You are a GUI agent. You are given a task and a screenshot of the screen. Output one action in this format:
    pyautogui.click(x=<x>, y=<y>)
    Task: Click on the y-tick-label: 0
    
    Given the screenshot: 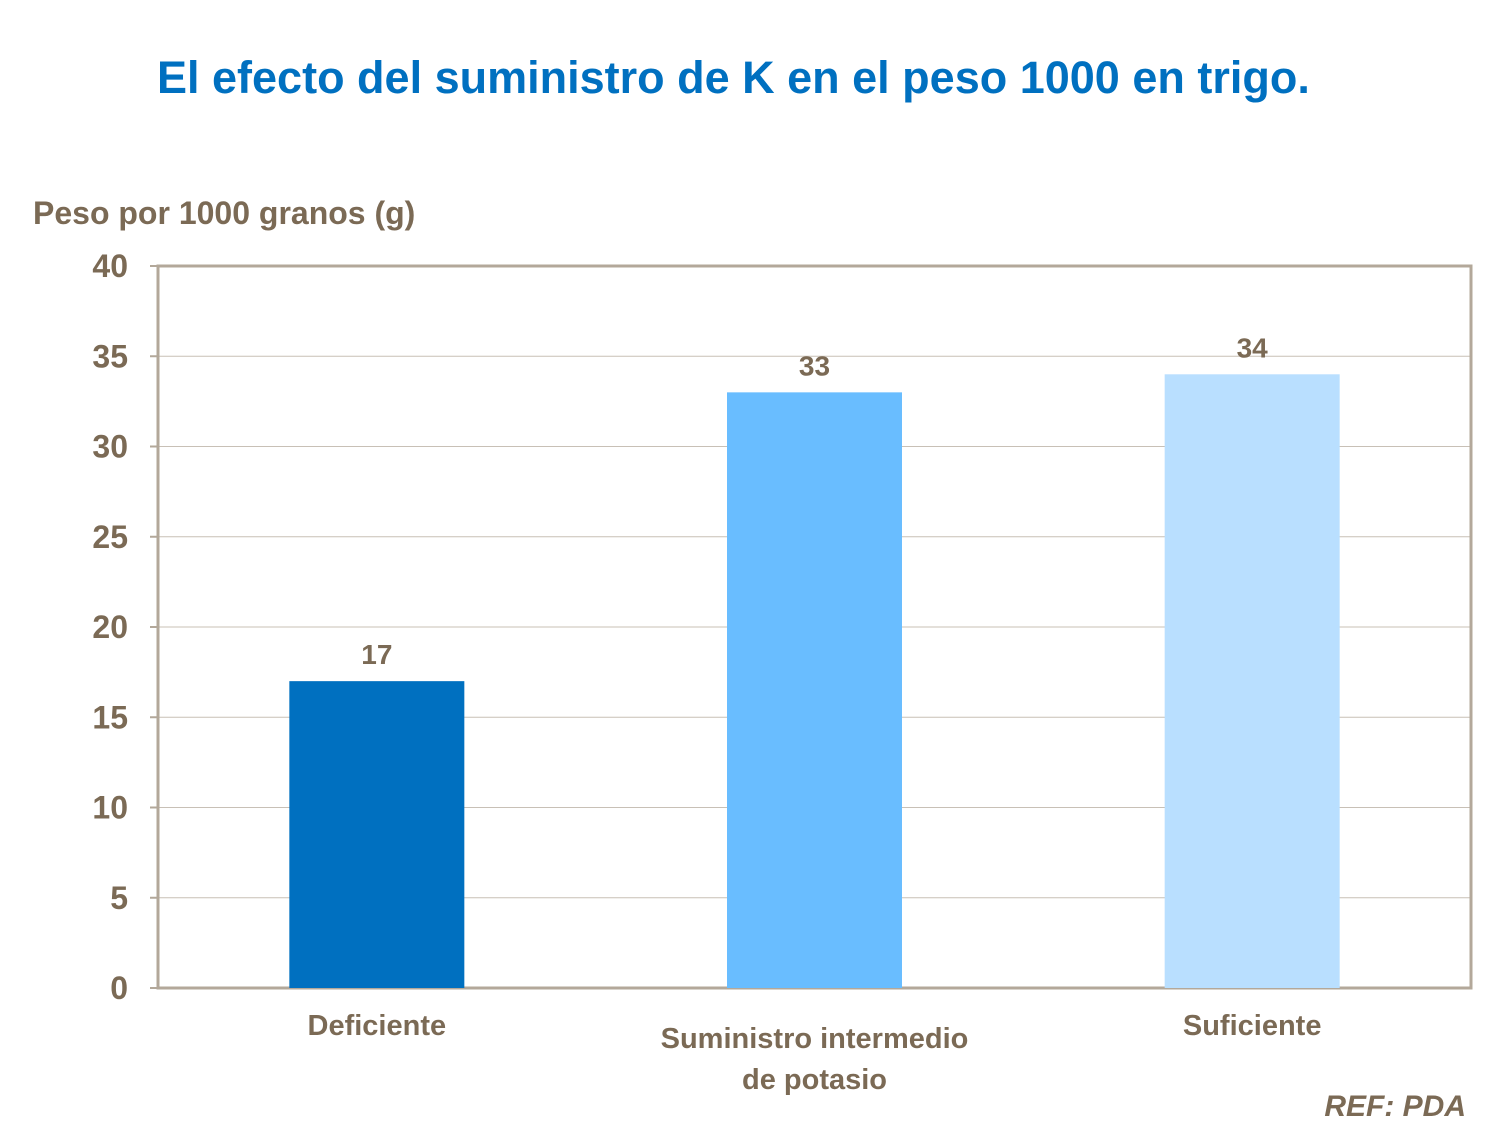 What is the action you would take?
    pyautogui.click(x=119, y=988)
    